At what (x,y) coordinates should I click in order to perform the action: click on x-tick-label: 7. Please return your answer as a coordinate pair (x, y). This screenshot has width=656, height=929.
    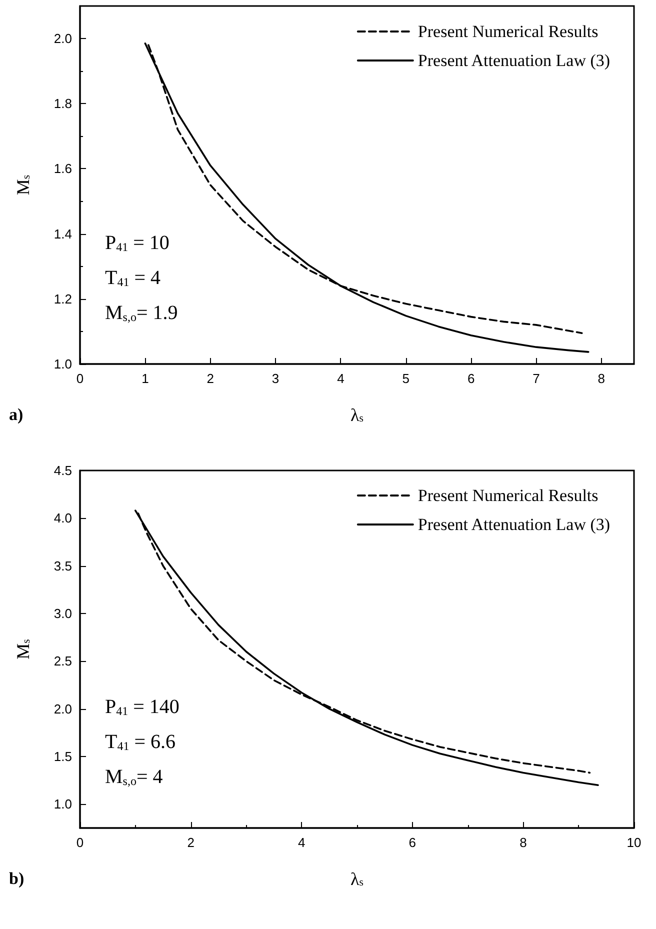
    Looking at the image, I should click on (536, 378).